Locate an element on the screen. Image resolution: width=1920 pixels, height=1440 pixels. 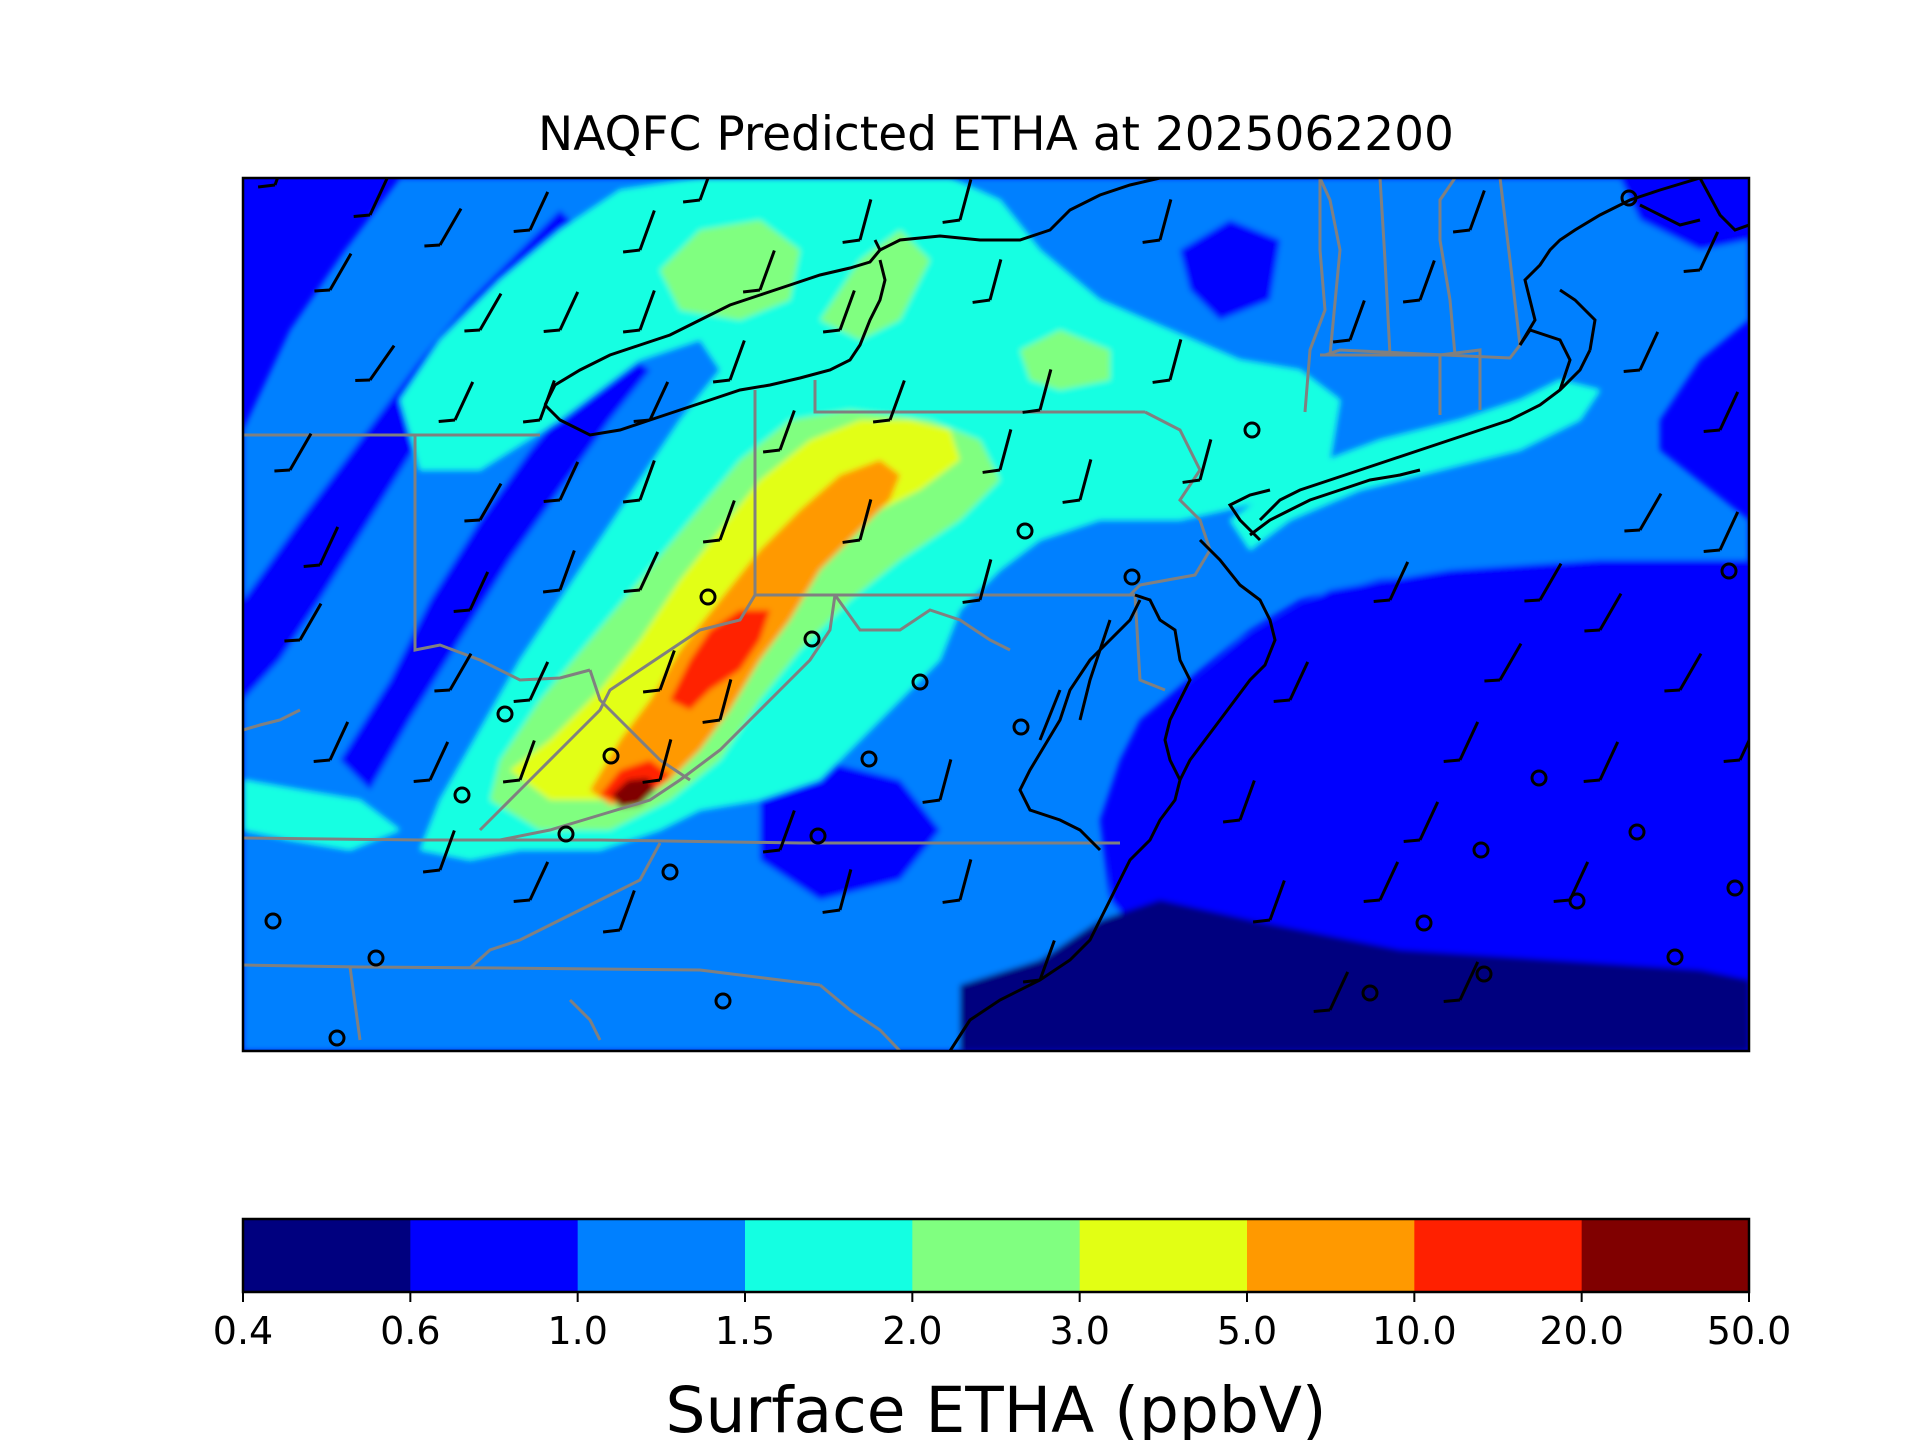
colorbar-label: Surface ETHA (ppbV) is located at coordinates (995, 1407).